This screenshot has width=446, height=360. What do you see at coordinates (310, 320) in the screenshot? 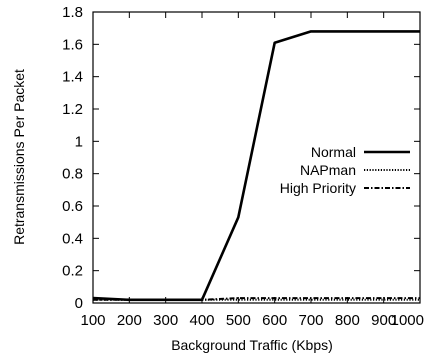
I see `x-tick-label: 700` at bounding box center [310, 320].